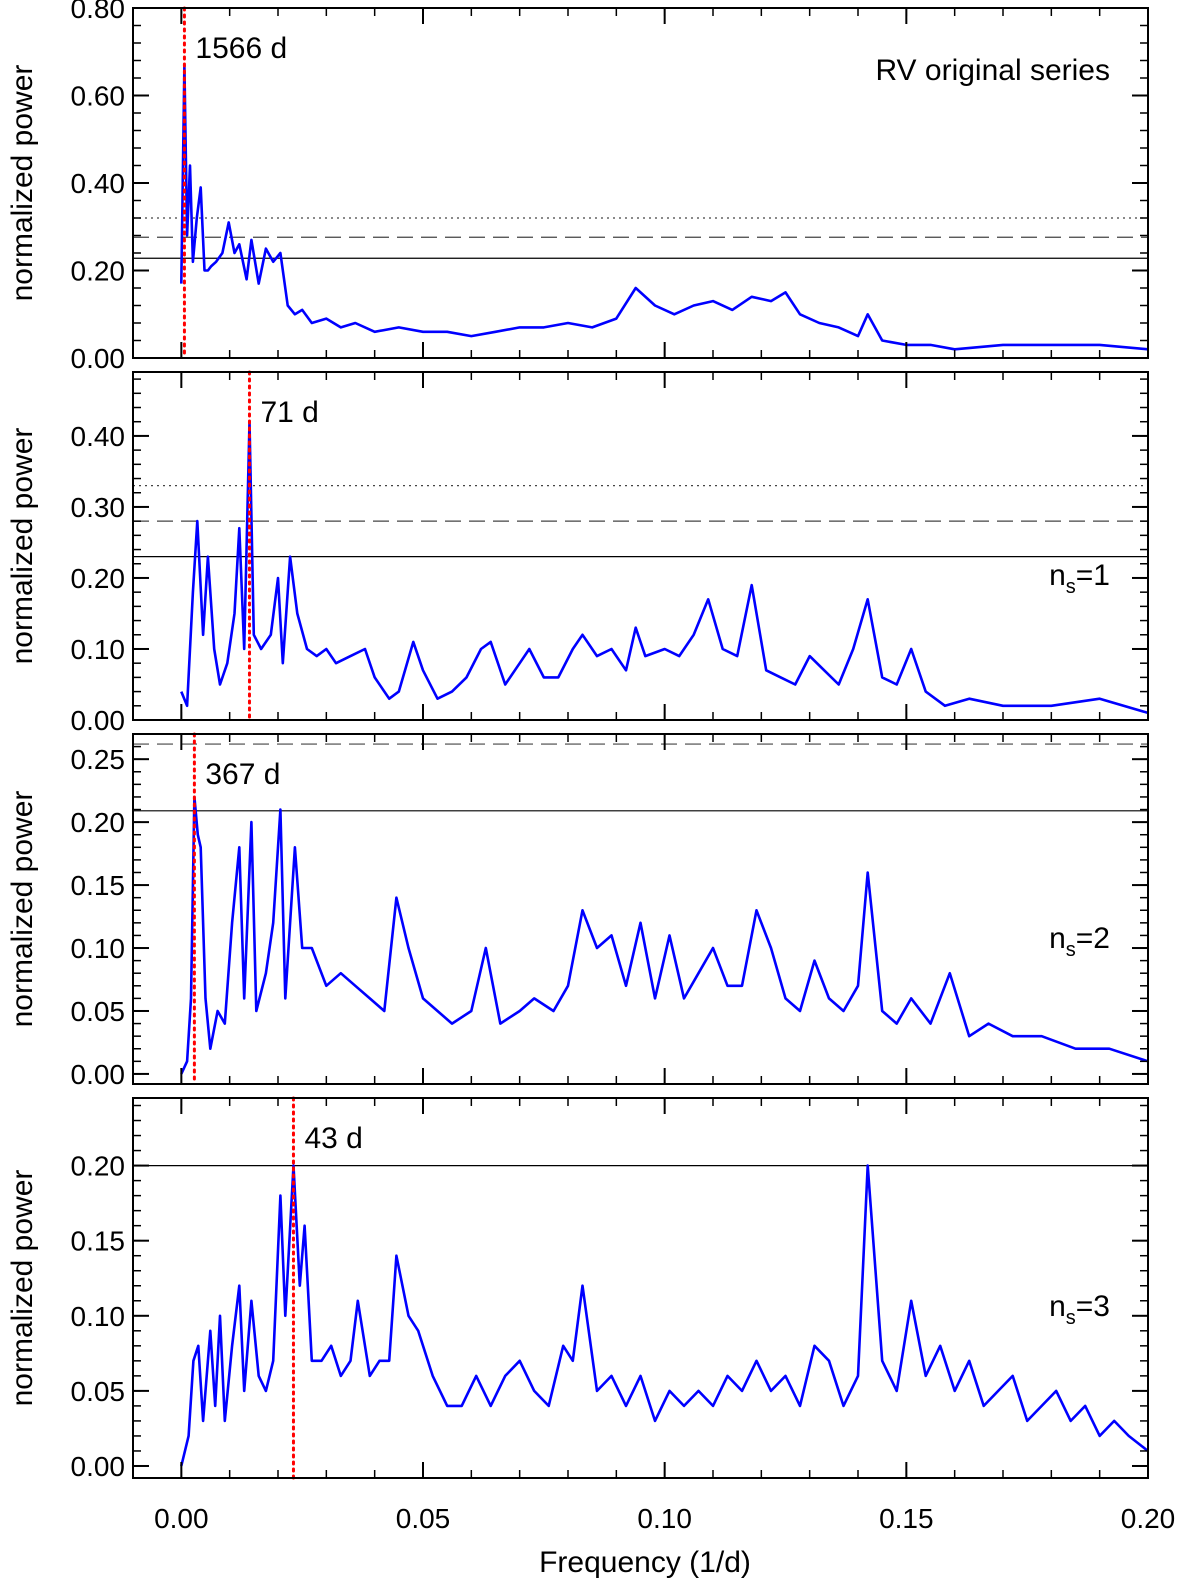 The image size is (1200, 1584). Describe the element at coordinates (241, 48) in the screenshot. I see `peak-label: 1566 d` at that location.